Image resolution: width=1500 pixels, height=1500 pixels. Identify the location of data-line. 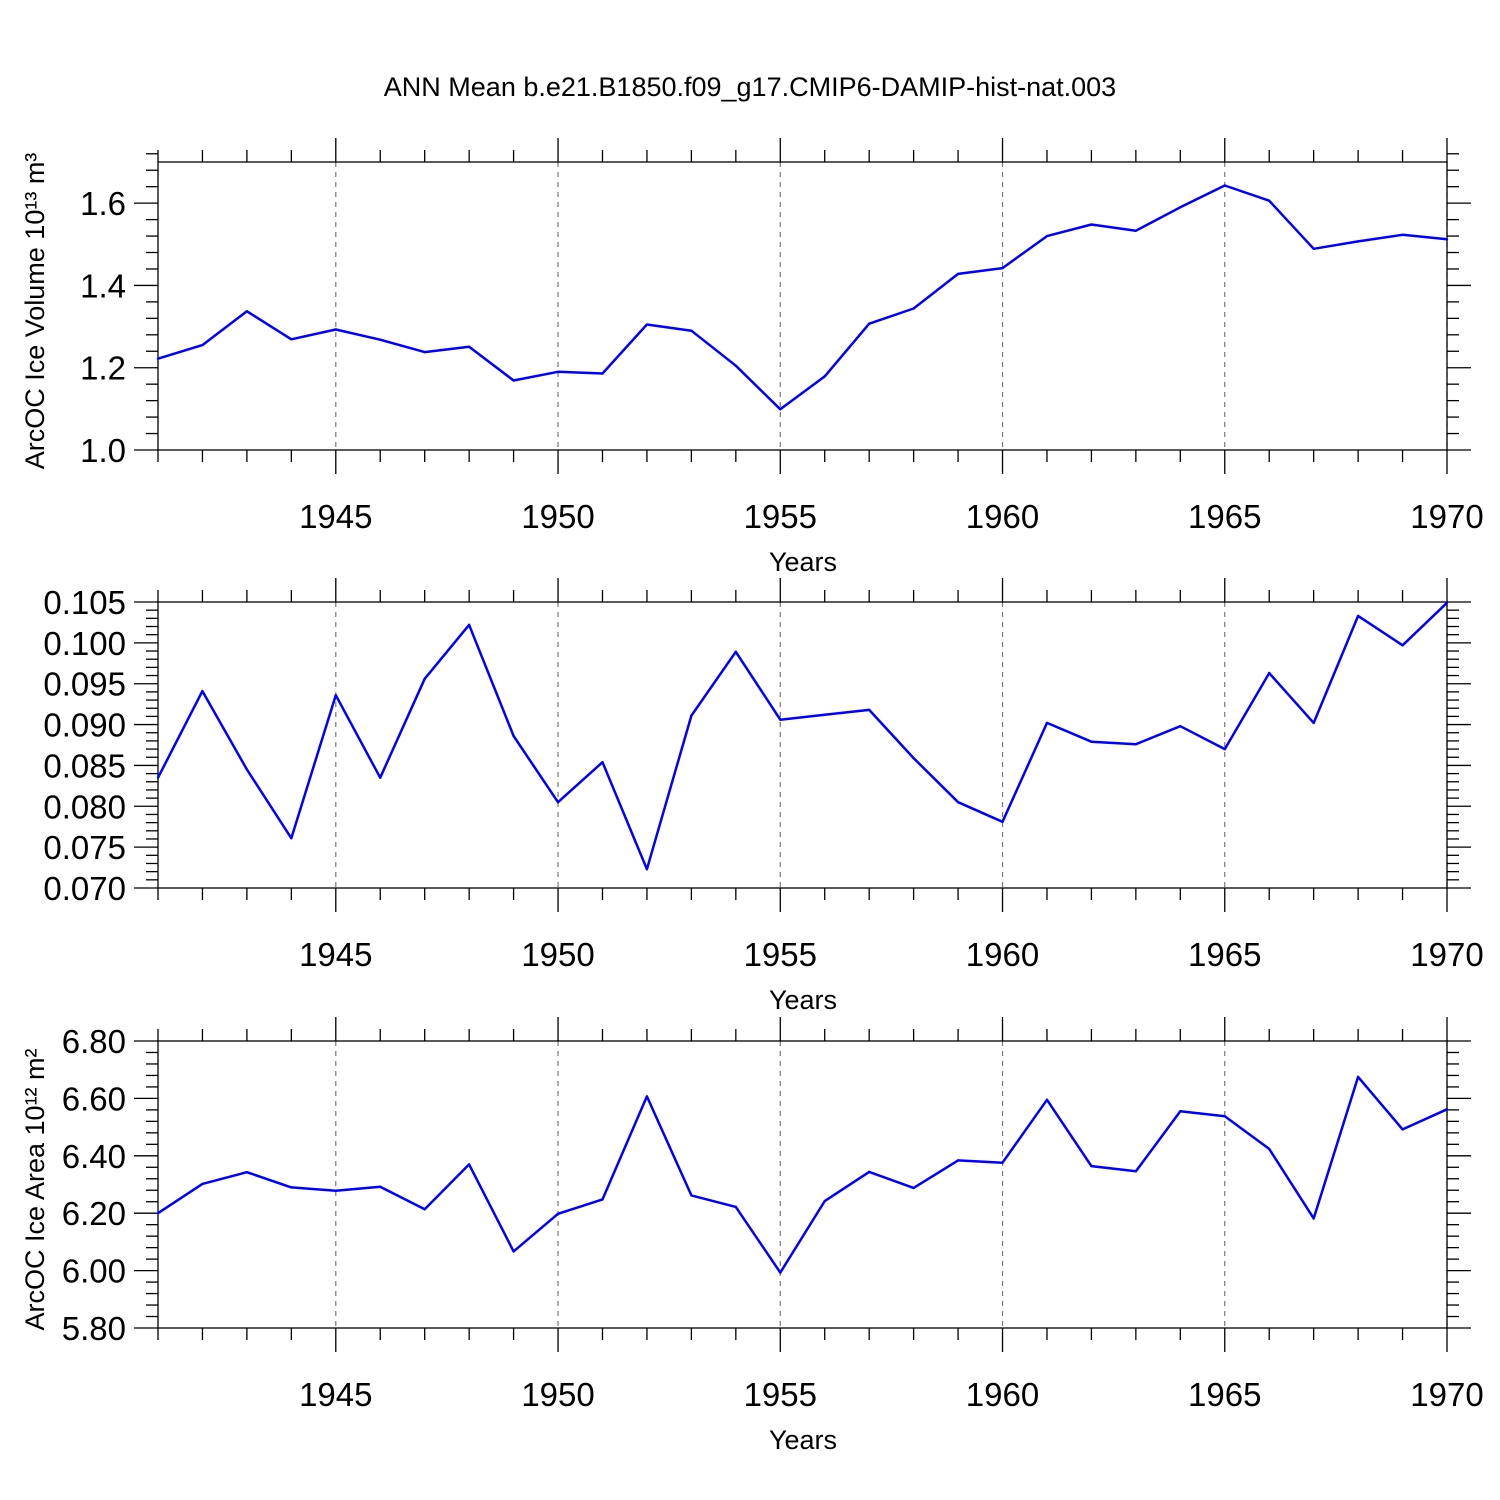
(802, 1174).